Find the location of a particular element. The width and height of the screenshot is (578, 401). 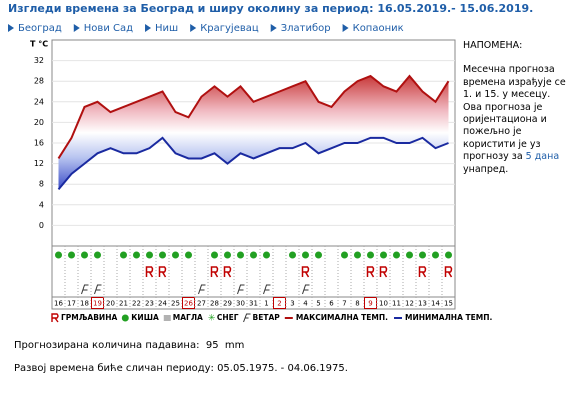

x-tick-label: 23 is located at coordinates (149, 304).